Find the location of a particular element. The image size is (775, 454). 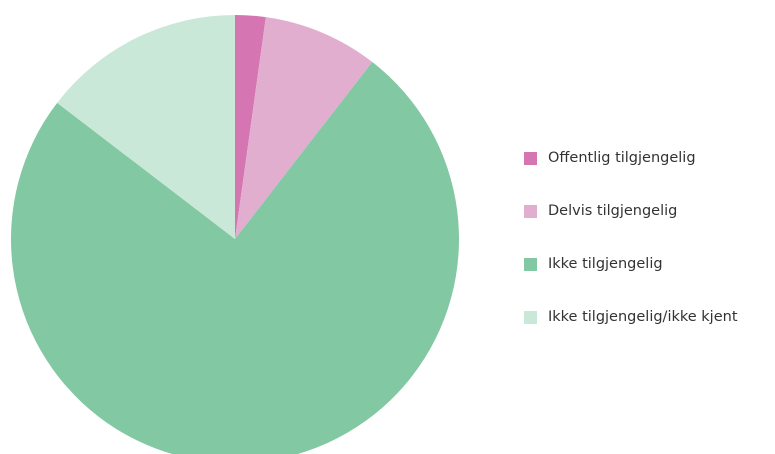

legend-item-ikke-kjent: Ikke tilgjengelig/ikke kjent is located at coordinates (646, 317).